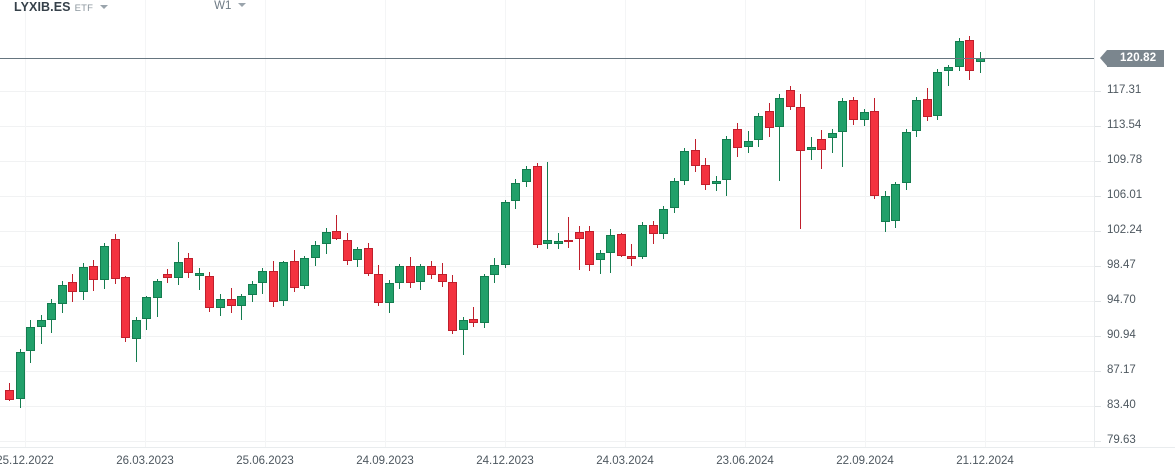 This screenshot has width=1175, height=476. I want to click on price-axis-label: 87.17, so click(1121, 369).